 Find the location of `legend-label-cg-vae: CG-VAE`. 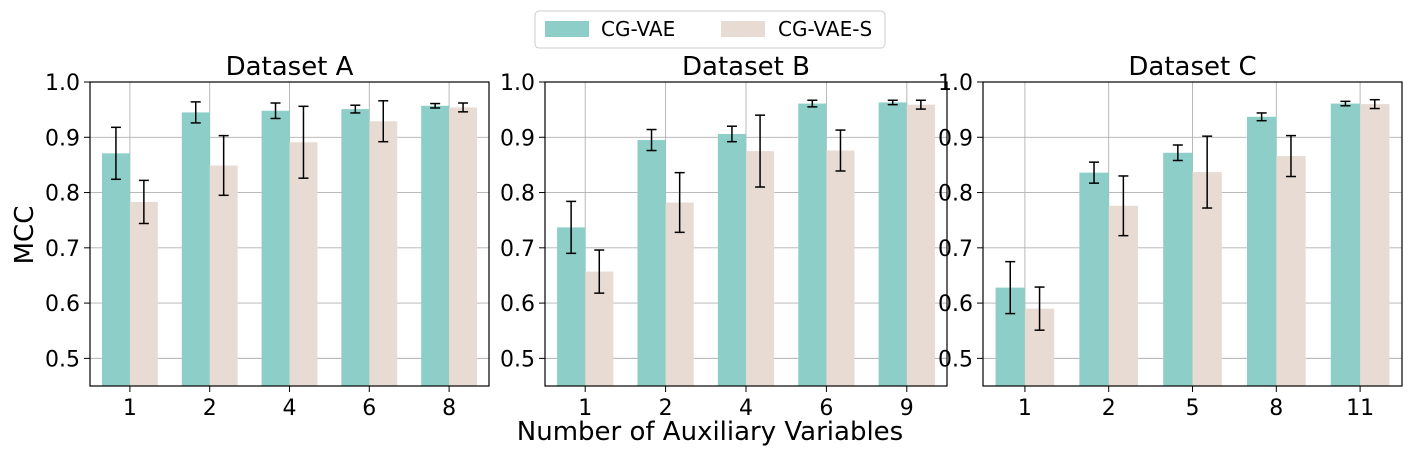

legend-label-cg-vae: CG-VAE is located at coordinates (638, 29).